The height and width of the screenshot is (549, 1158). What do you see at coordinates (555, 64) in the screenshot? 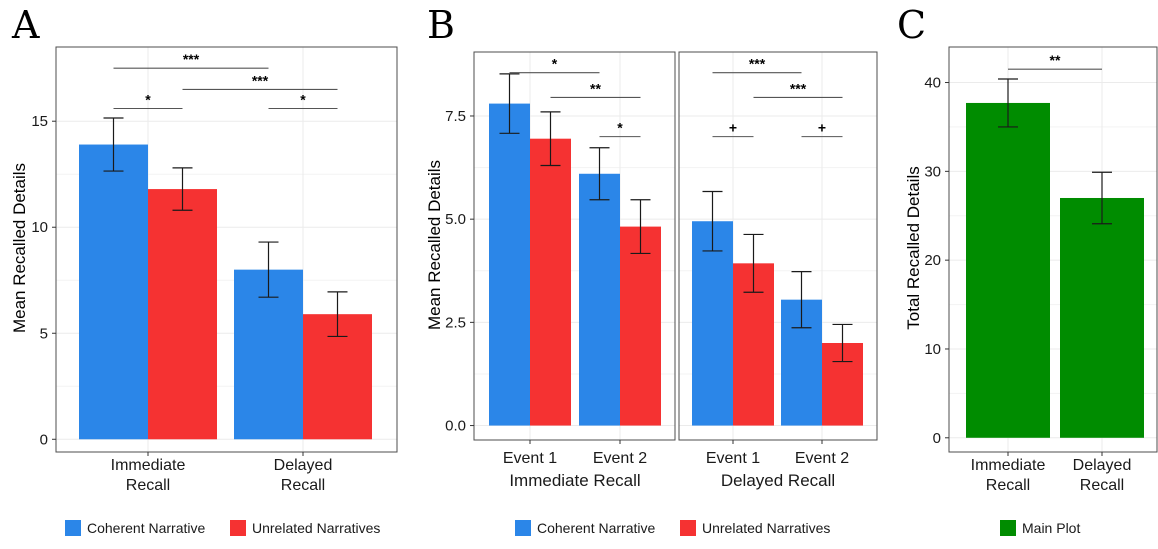
I see `significance-label-b1-0: *` at bounding box center [555, 64].